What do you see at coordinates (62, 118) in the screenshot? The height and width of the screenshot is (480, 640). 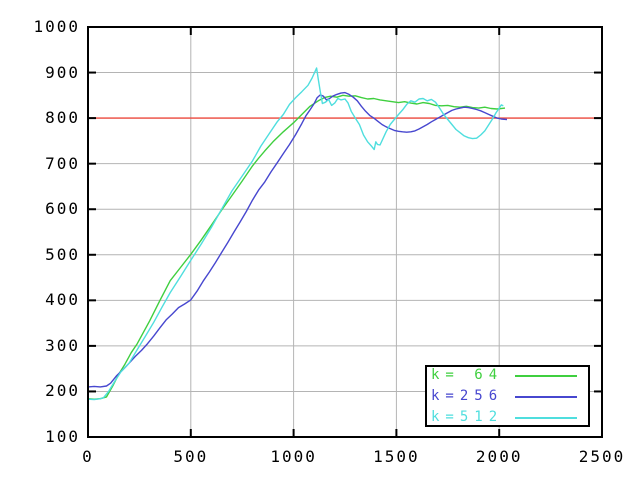 I see `y-axis-label-800: 800` at bounding box center [62, 118].